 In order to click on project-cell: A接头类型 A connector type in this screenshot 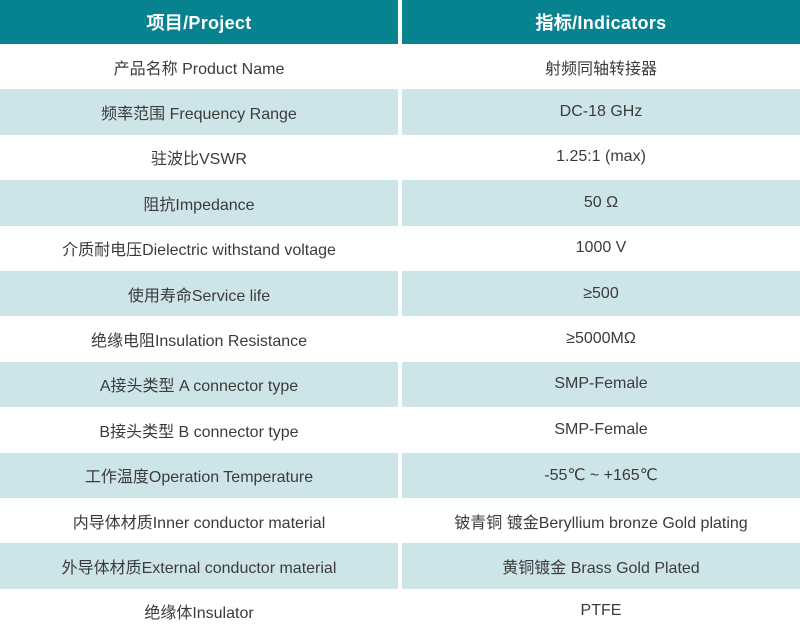, I will do `click(199, 384)`.